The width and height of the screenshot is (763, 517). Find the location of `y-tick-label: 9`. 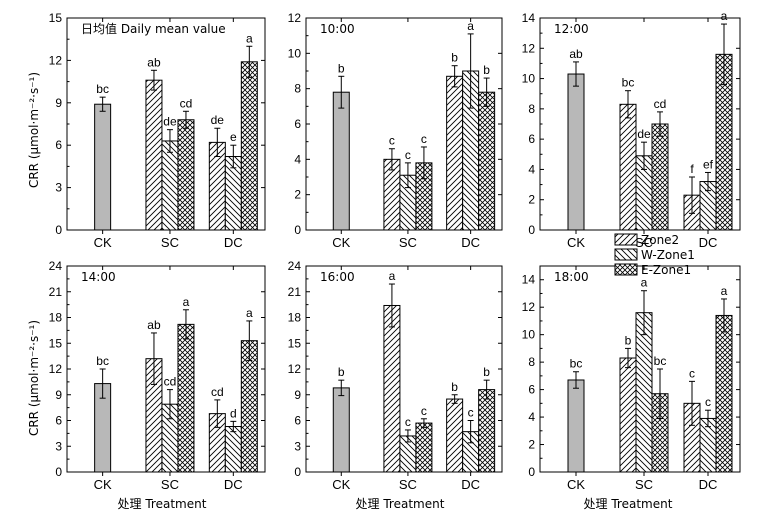

y-tick-label: 9 is located at coordinates (58, 395).